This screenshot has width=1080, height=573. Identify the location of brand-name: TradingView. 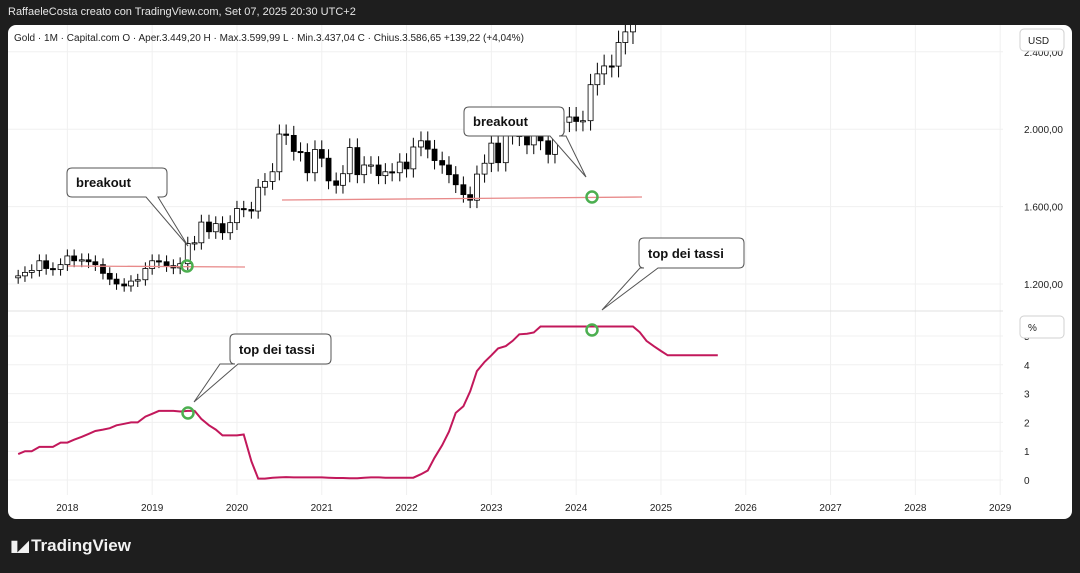
(81, 545).